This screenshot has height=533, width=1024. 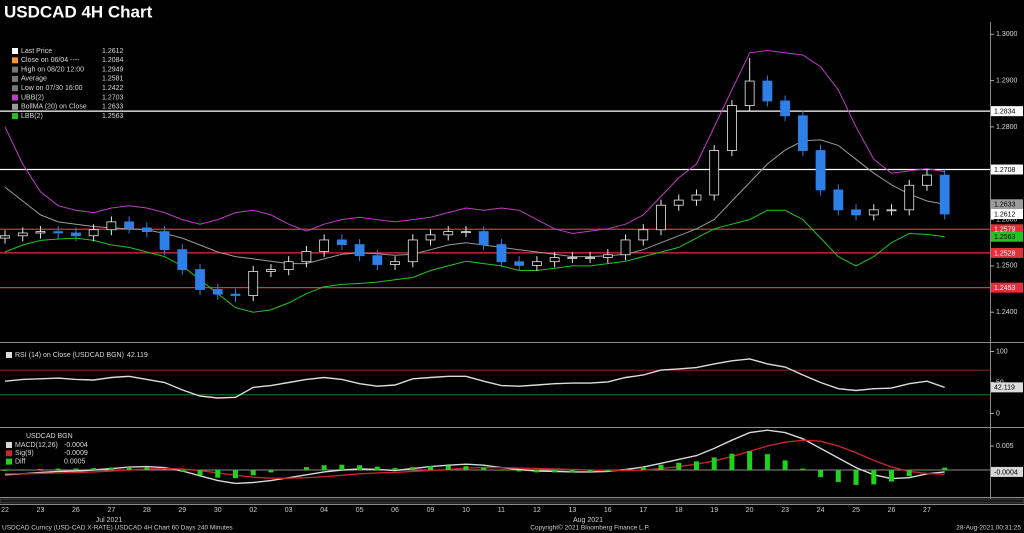 I want to click on value-tag-label: 1.2834, so click(x=1005, y=112).